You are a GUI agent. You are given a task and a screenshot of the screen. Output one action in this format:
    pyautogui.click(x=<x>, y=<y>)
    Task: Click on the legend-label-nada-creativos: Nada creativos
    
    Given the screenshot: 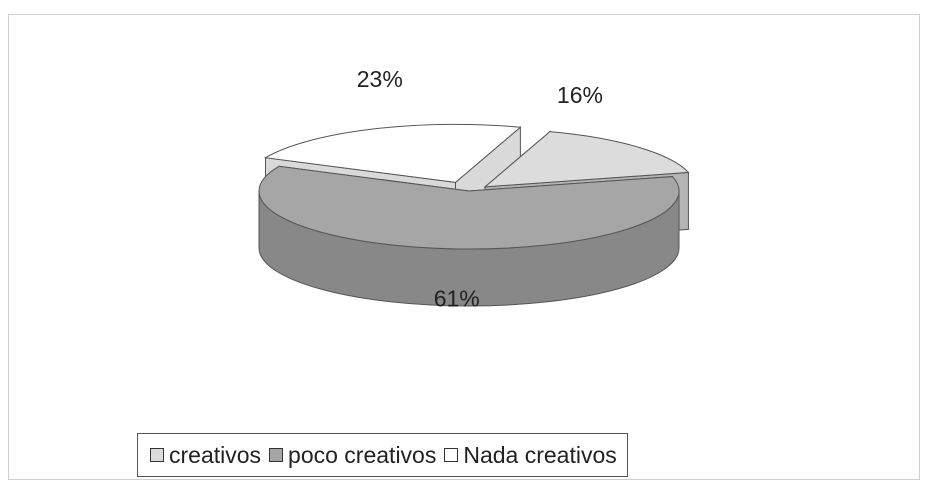 What is the action you would take?
    pyautogui.click(x=540, y=454)
    